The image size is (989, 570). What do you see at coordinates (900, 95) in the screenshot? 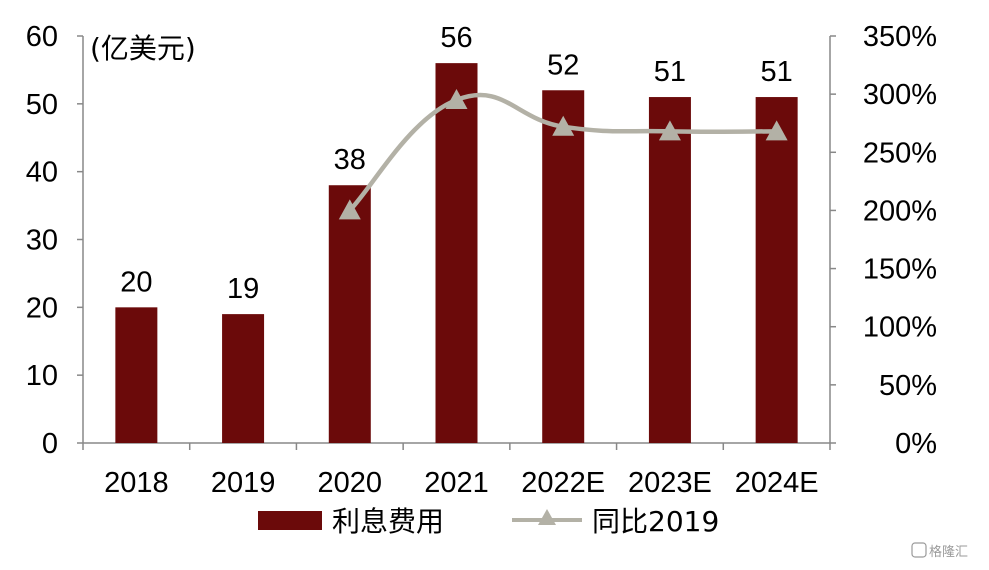
I see `right-tick-label: 300%` at bounding box center [900, 95].